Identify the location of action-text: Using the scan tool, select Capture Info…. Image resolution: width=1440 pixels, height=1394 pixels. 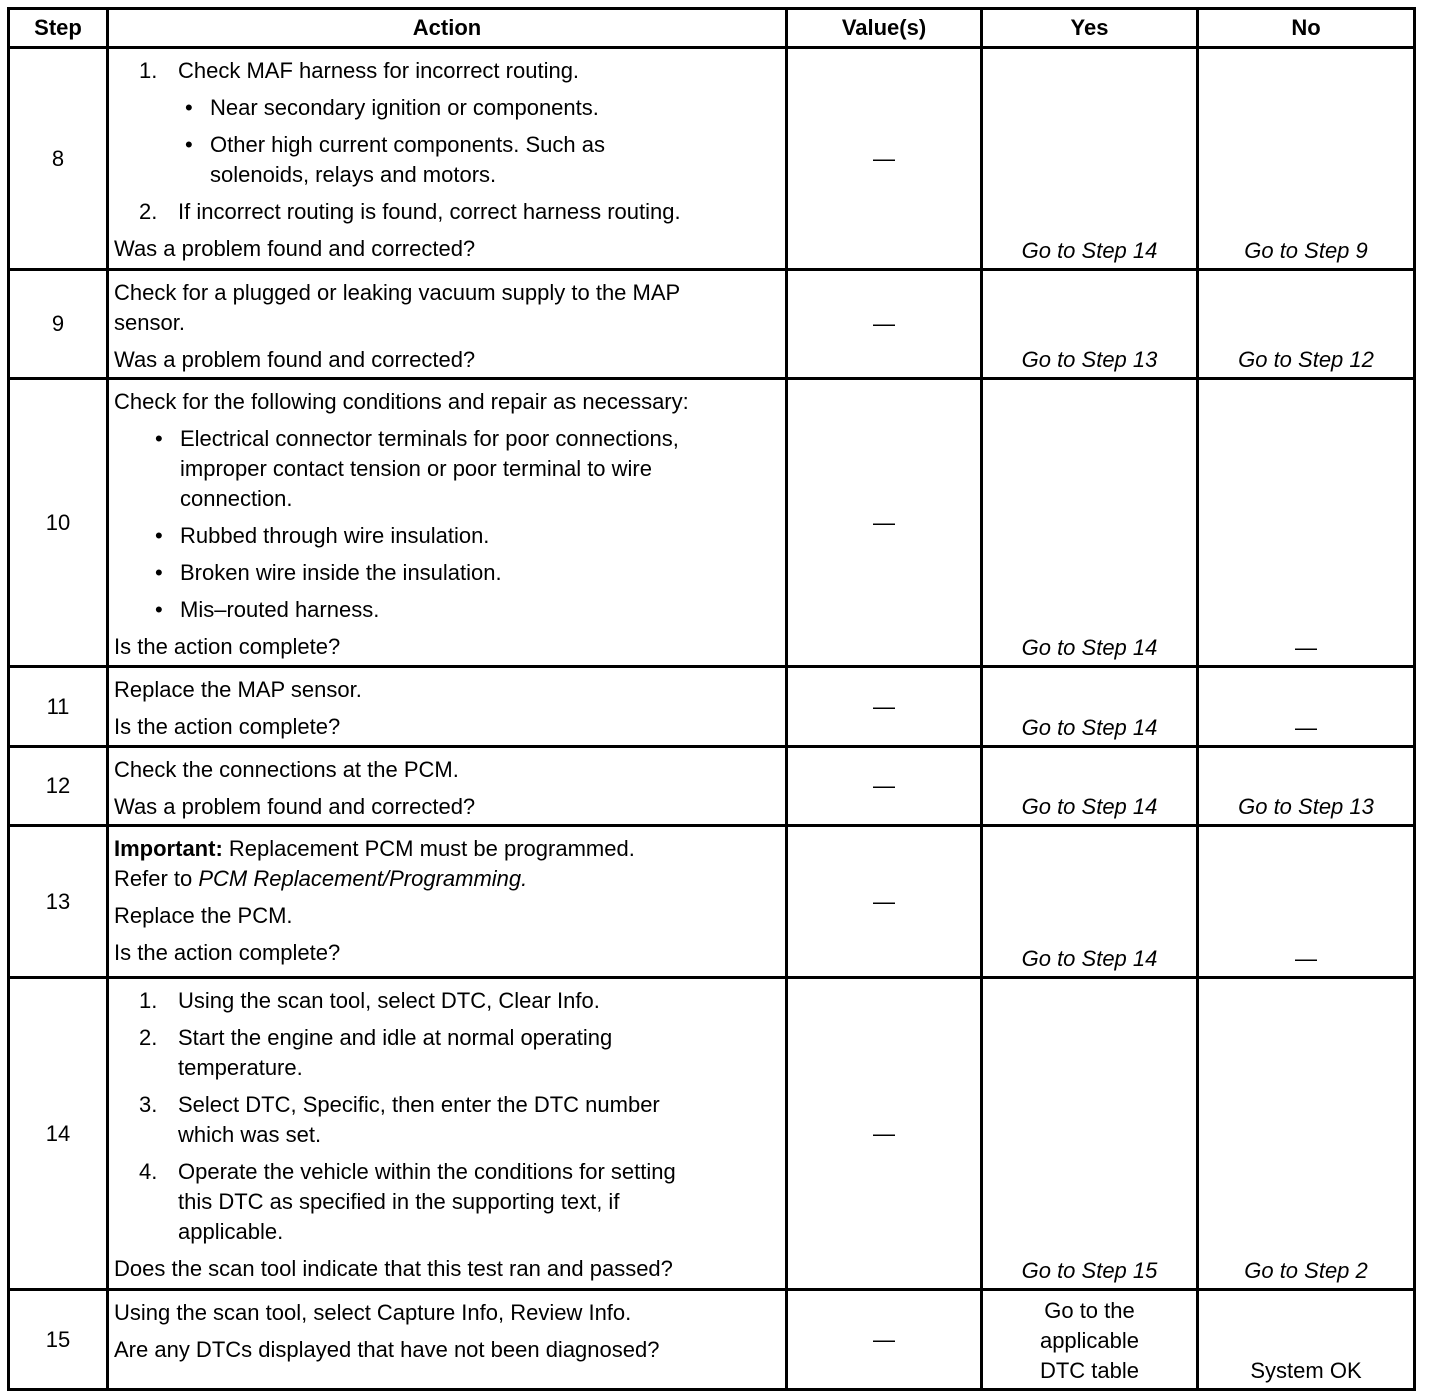
(447, 1313).